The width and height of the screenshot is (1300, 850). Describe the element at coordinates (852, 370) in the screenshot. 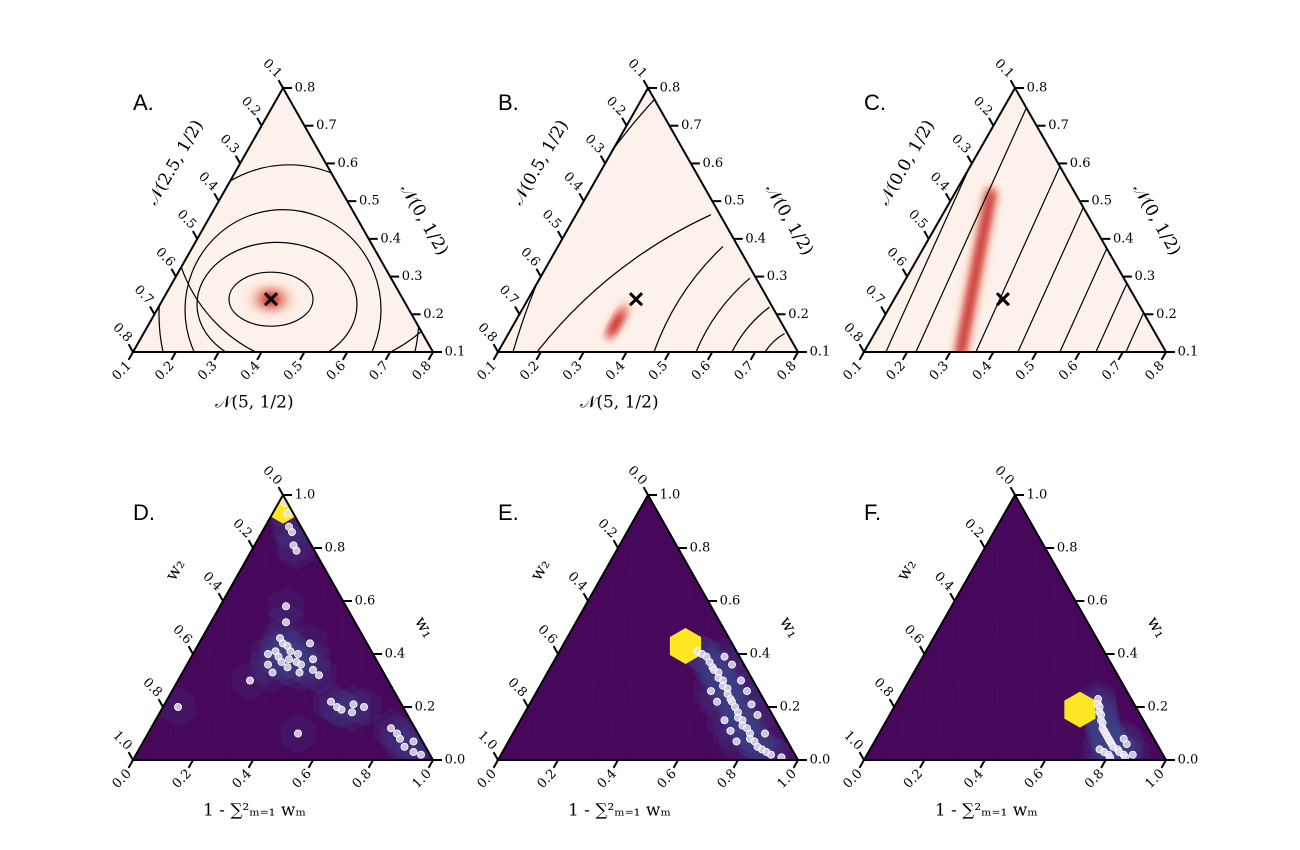

I see `tick-label: 0.1` at that location.